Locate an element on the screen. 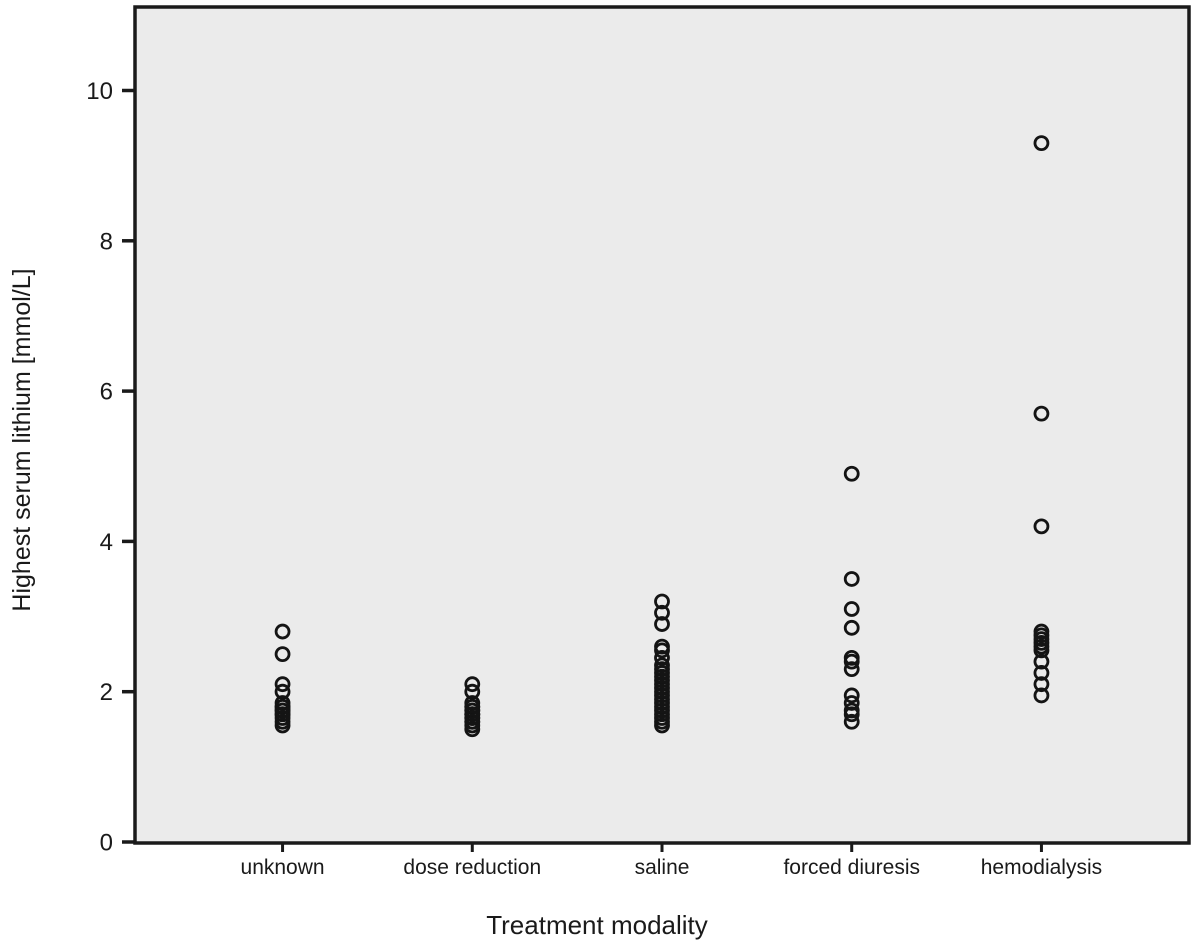 Image resolution: width=1200 pixels, height=952 pixels. x-tick-label: forced diuresis is located at coordinates (851, 867).